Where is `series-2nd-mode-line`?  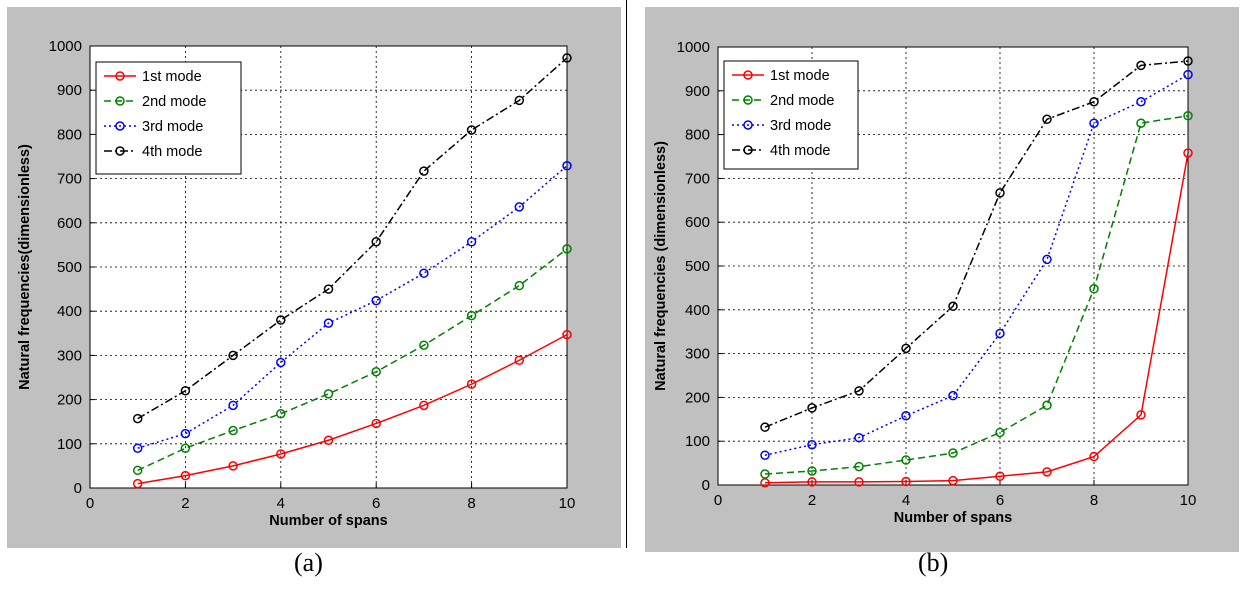 series-2nd-mode-line is located at coordinates (352, 360).